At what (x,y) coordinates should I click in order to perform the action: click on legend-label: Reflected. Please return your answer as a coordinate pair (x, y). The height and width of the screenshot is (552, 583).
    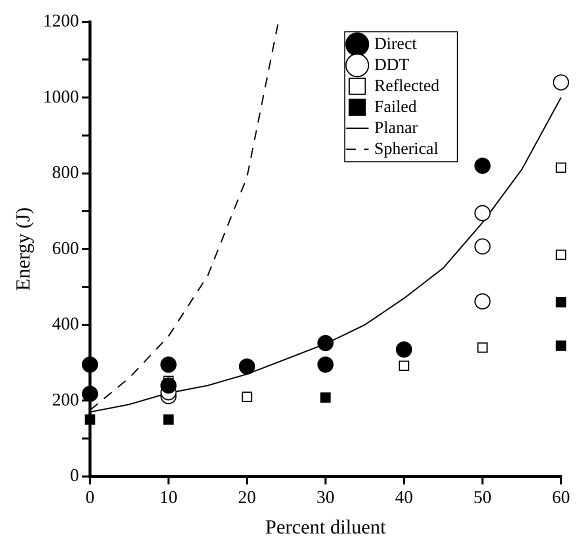
    Looking at the image, I should click on (407, 85).